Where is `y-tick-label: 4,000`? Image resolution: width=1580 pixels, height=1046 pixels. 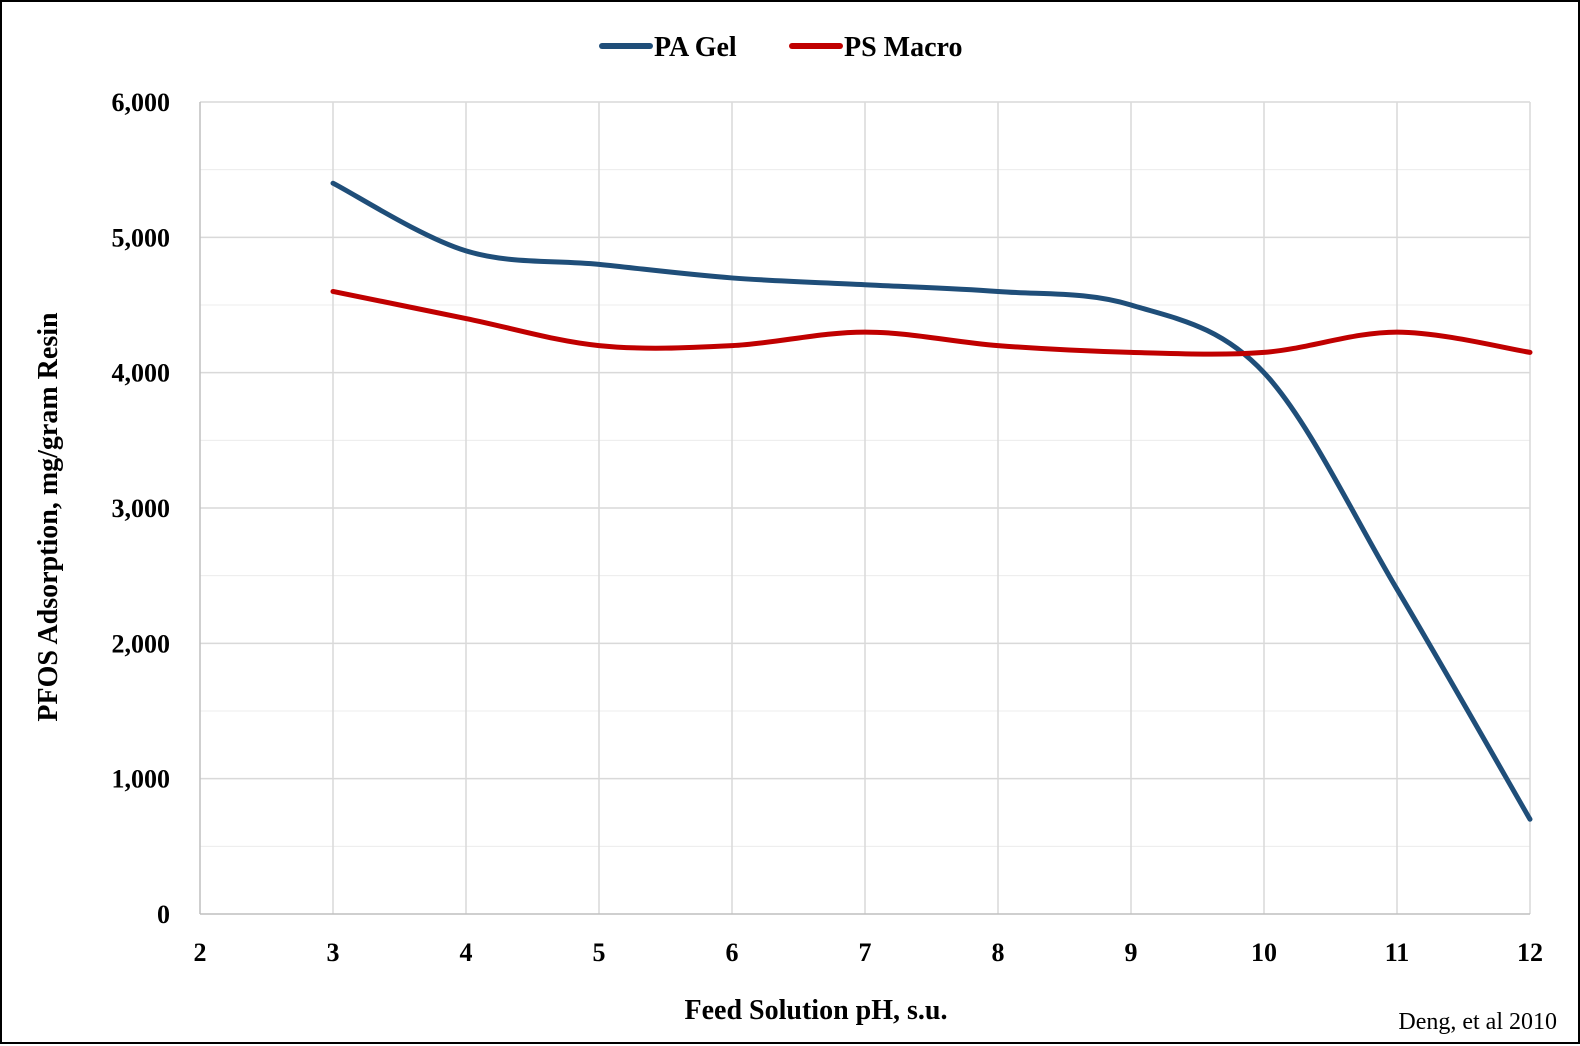 y-tick-label: 4,000 is located at coordinates (141, 373).